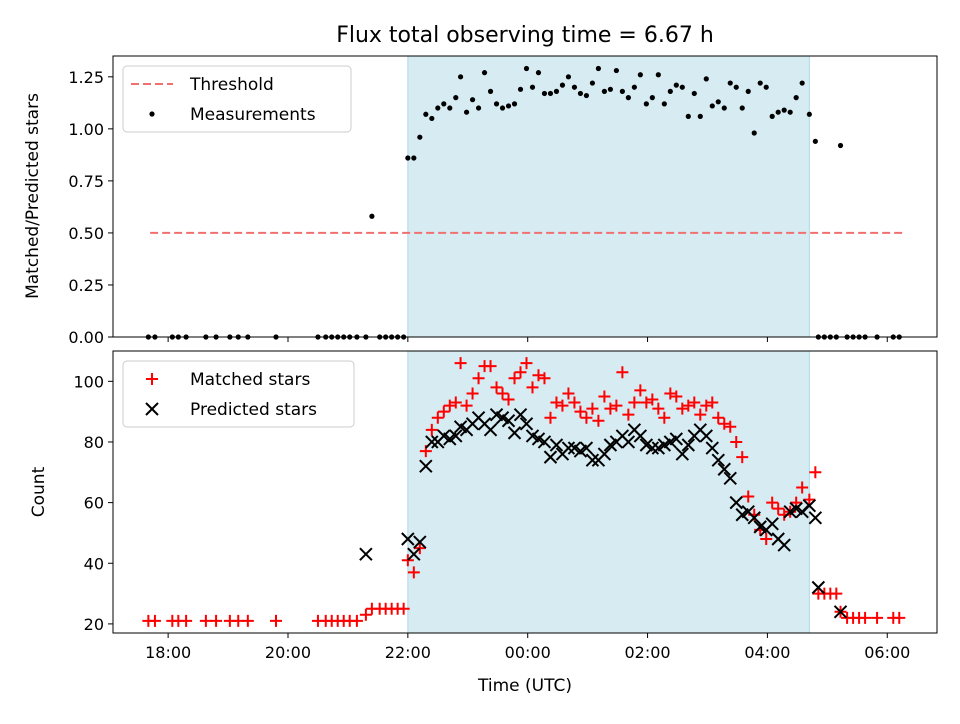 Image resolution: width=960 pixels, height=724 pixels. Describe the element at coordinates (887, 652) in the screenshot. I see `x-tick-label: 06:00` at that location.